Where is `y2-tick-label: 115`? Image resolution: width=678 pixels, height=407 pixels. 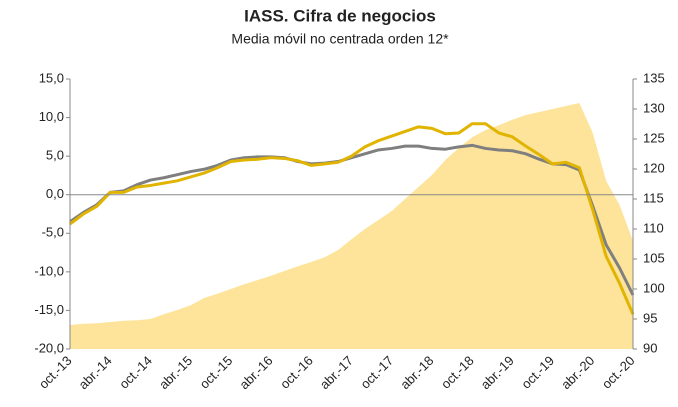
y2-tick-label: 115 is located at coordinates (653, 197).